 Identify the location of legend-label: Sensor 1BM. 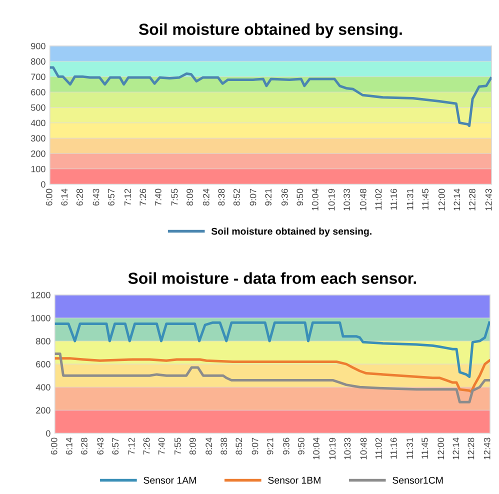
(294, 480).